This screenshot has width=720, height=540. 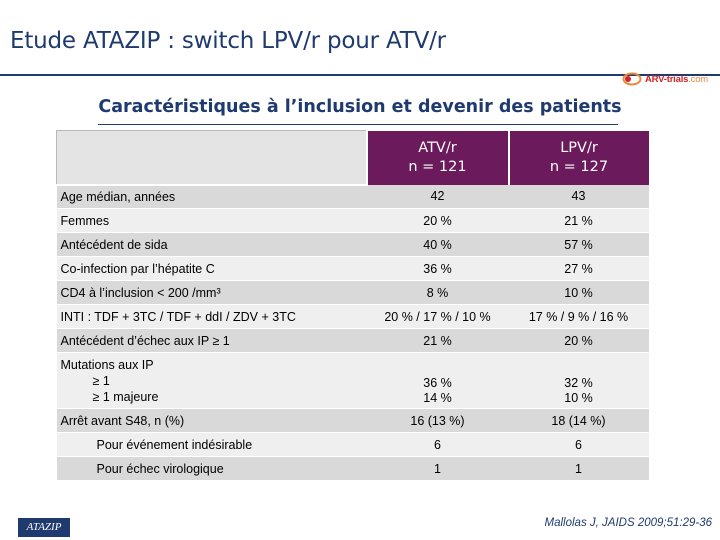 What do you see at coordinates (44, 527) in the screenshot?
I see `footer-study-tag: ATAZIP` at bounding box center [44, 527].